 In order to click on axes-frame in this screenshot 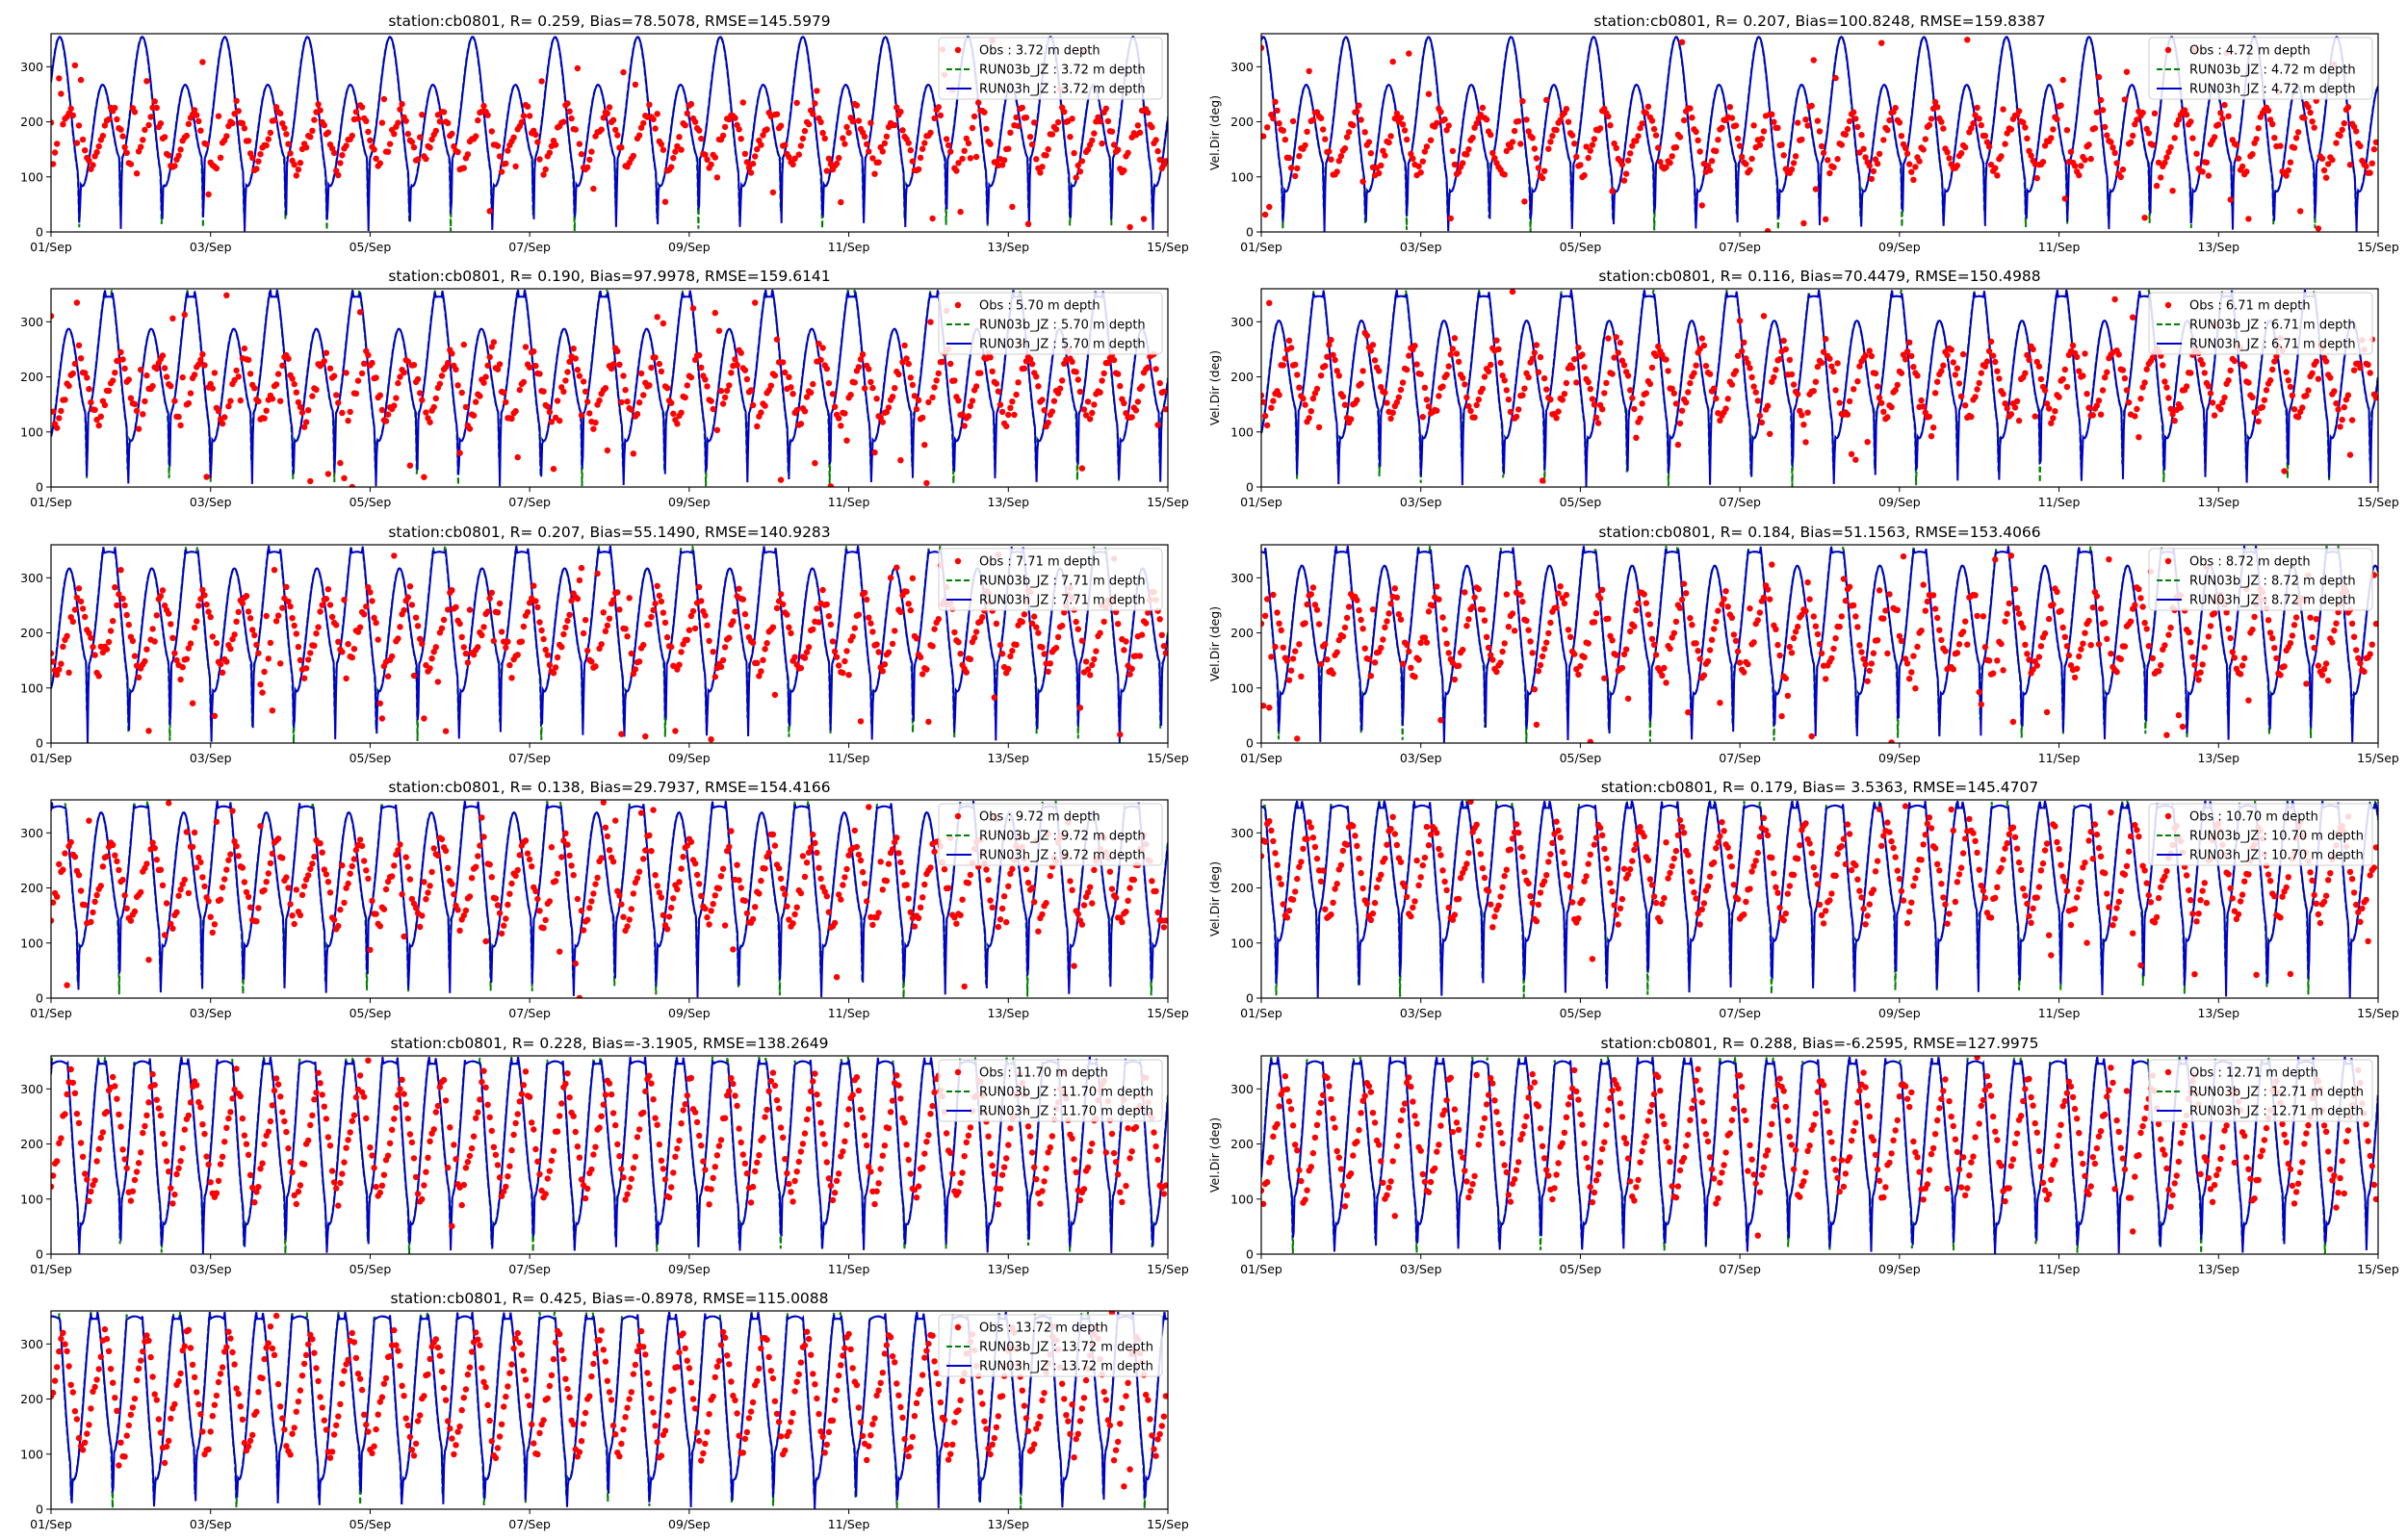, I will do `click(609, 388)`.